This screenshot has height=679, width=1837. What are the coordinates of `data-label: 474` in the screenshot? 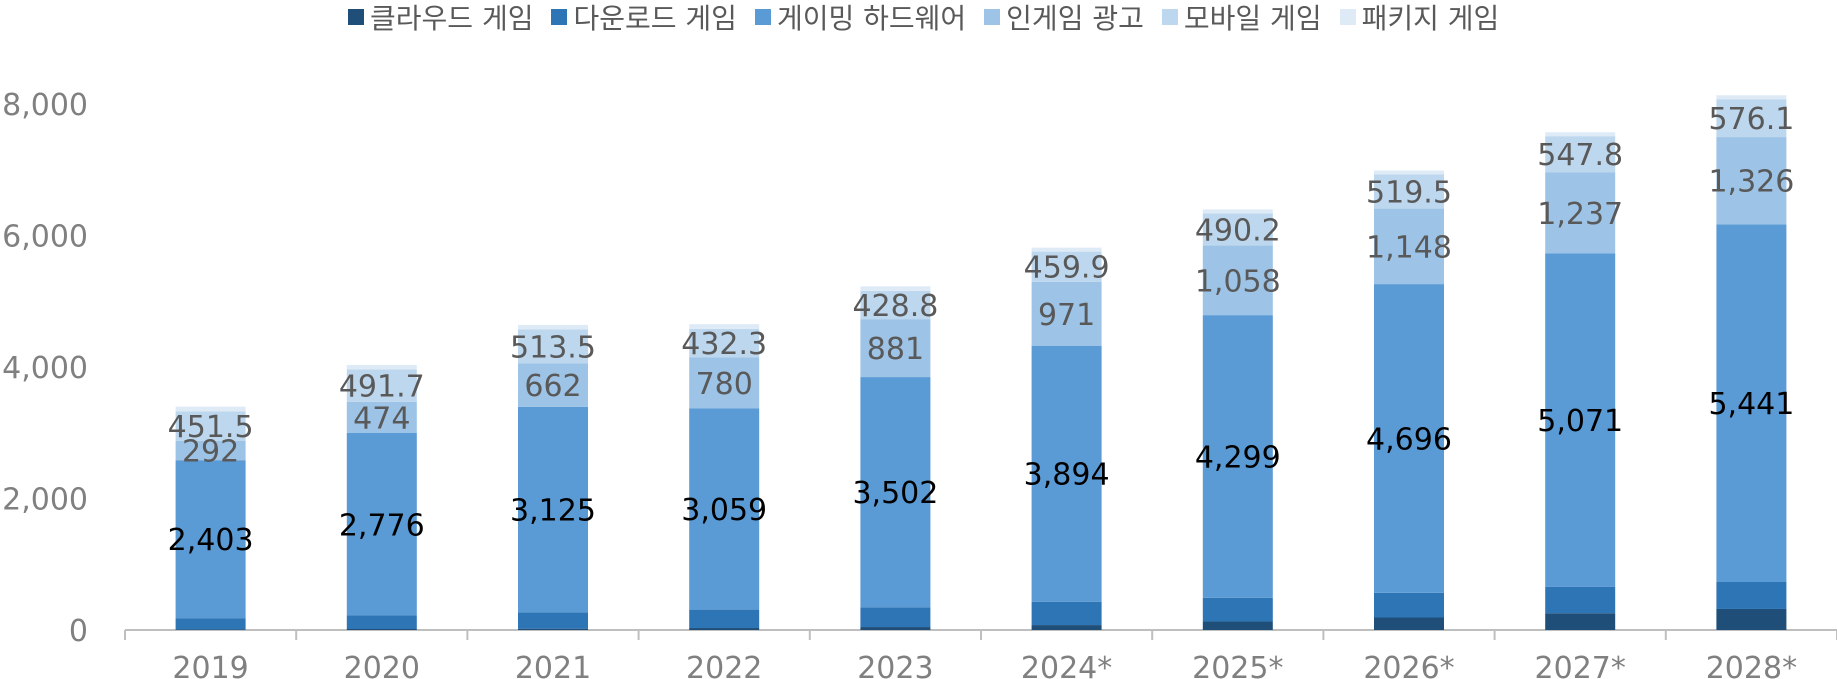 It's located at (381, 418).